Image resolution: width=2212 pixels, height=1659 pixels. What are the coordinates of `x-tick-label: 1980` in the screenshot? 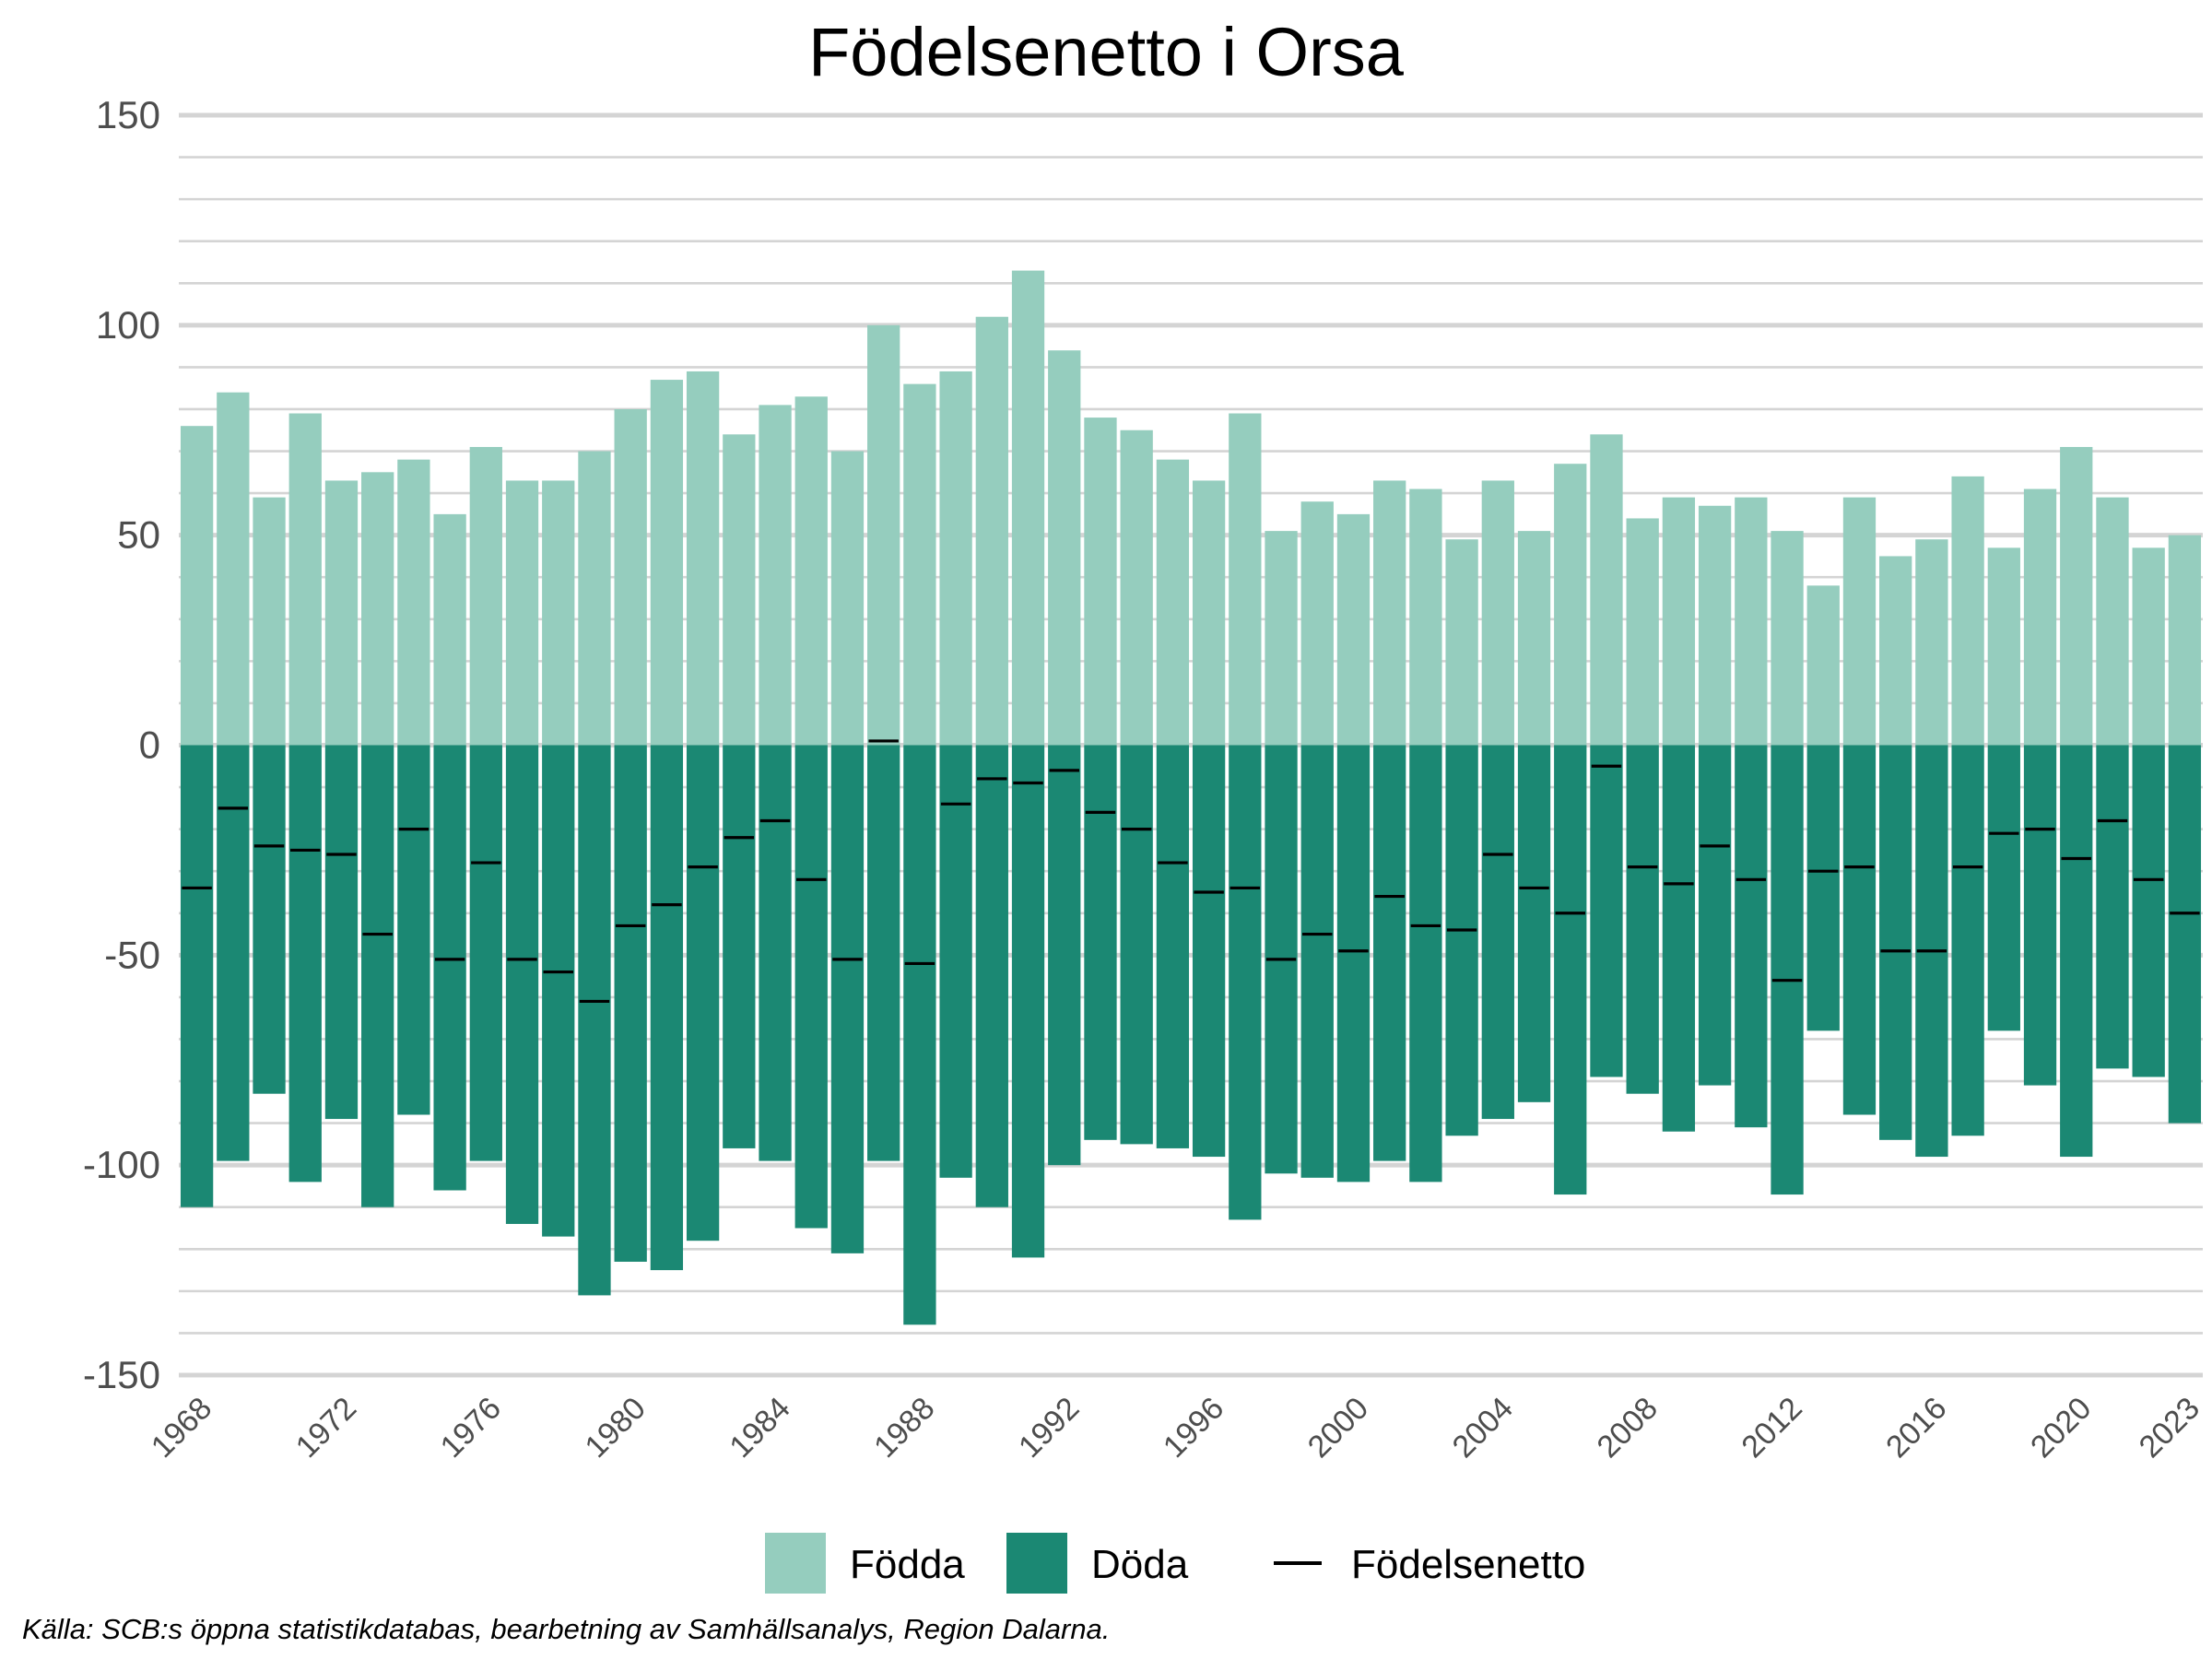 It's located at (616, 1428).